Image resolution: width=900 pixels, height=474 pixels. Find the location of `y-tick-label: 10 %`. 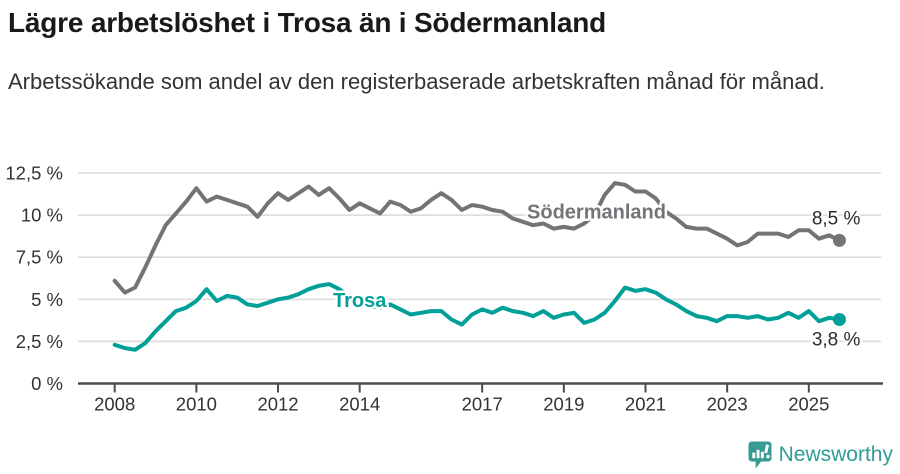

y-tick-label: 10 % is located at coordinates (42, 215).